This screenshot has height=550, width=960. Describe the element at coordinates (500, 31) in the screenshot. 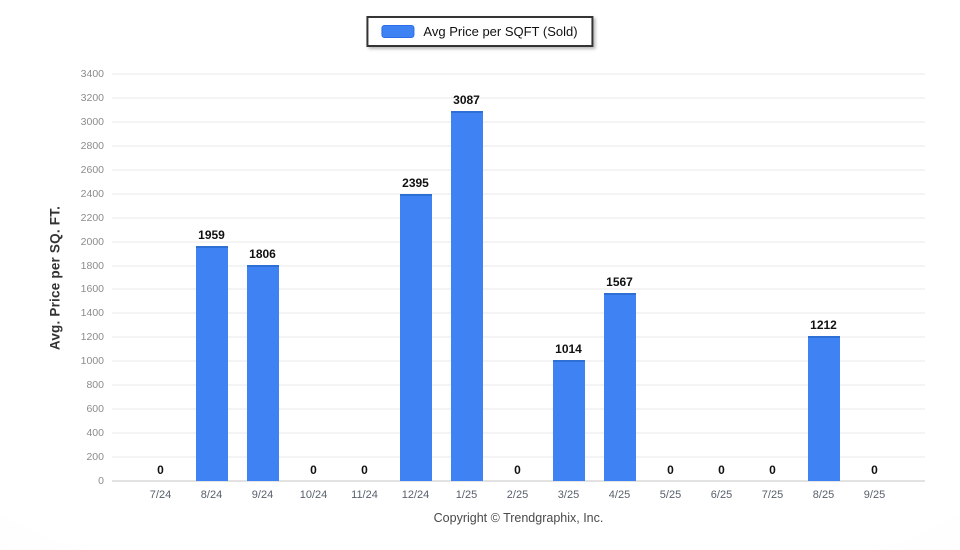

I see `legend-label: Avg Price per SQFT (Sold)` at that location.